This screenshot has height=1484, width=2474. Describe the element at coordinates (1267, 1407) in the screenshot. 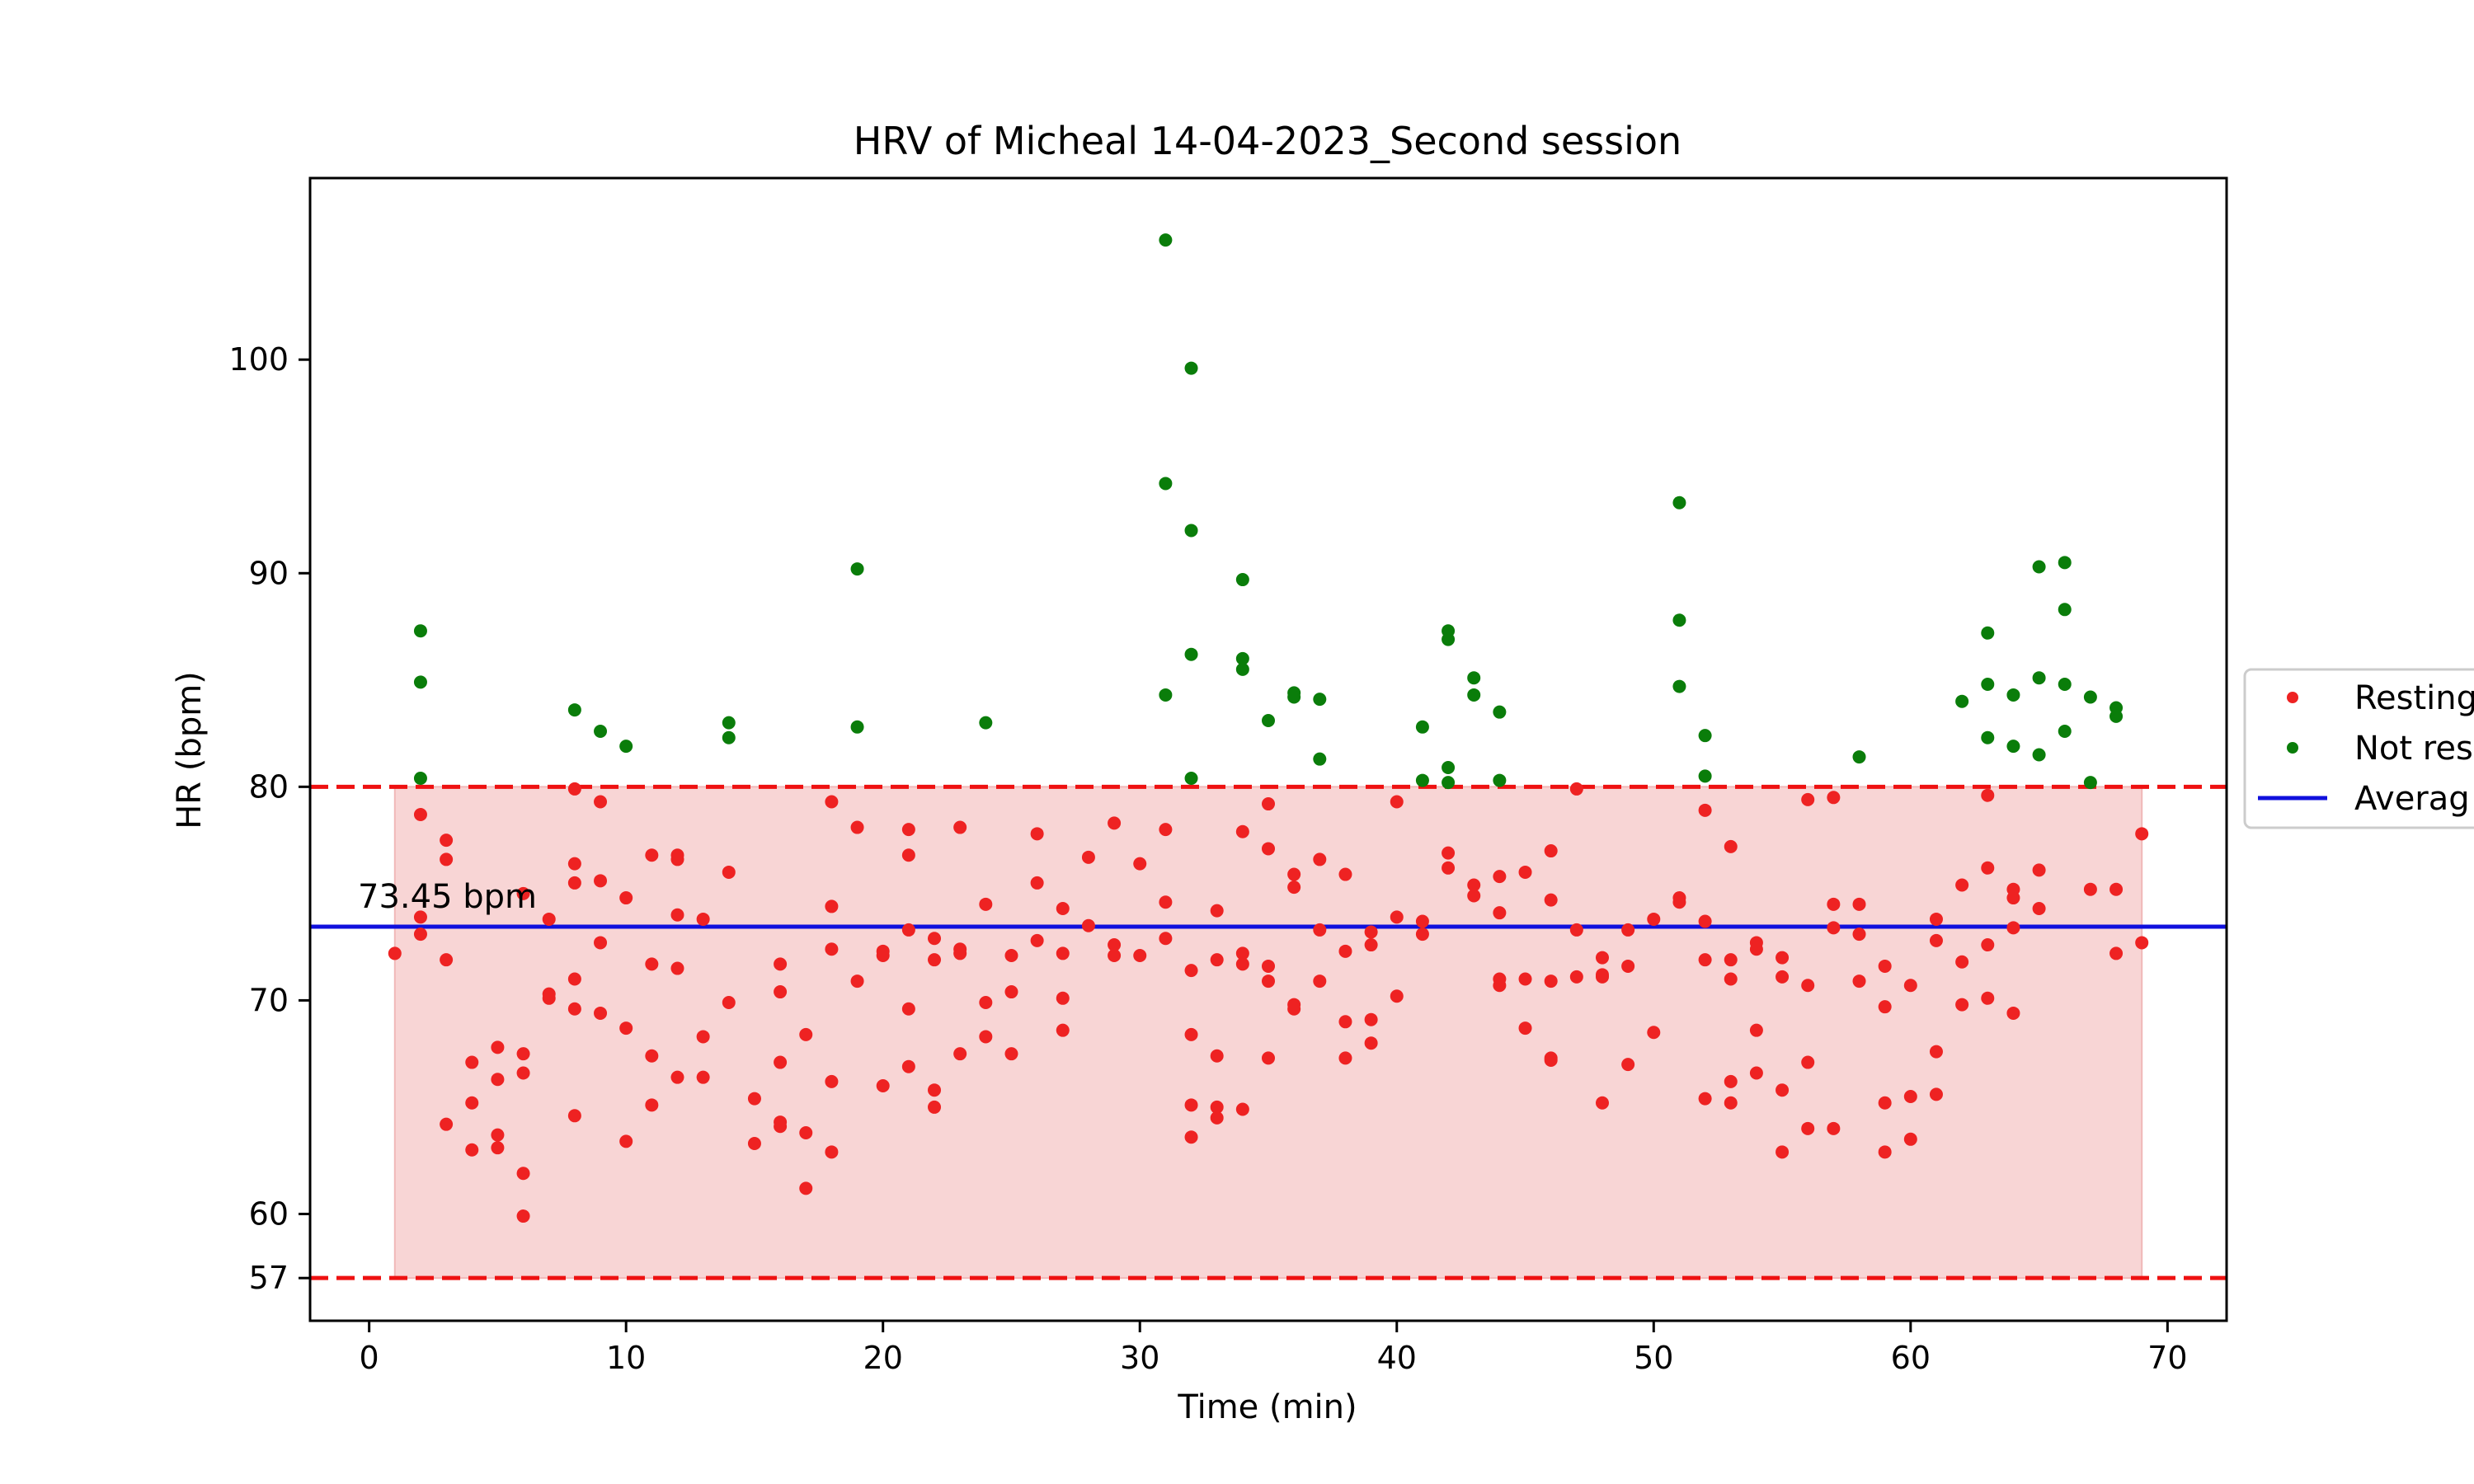

I see `x-axis-label: Time (min)` at that location.